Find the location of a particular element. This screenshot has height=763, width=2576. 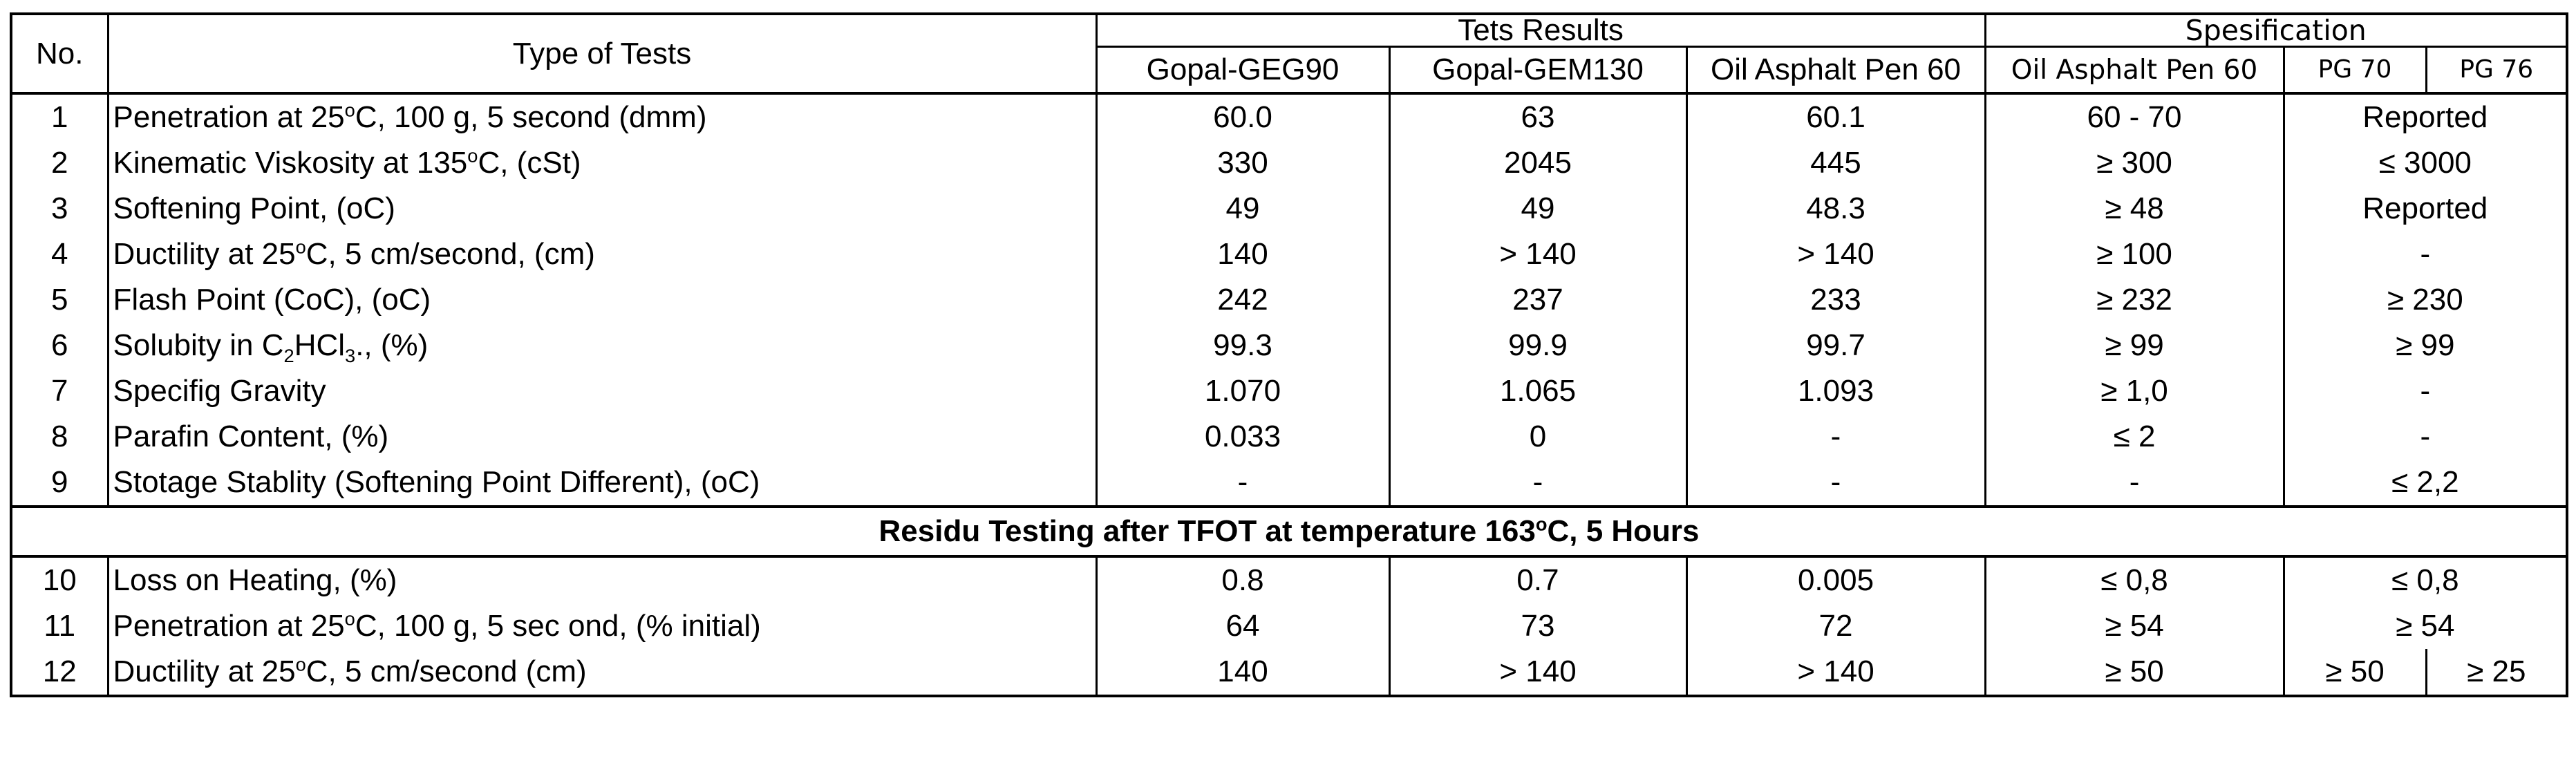

row-spec-oil: ≥ 100 is located at coordinates (2135, 254).